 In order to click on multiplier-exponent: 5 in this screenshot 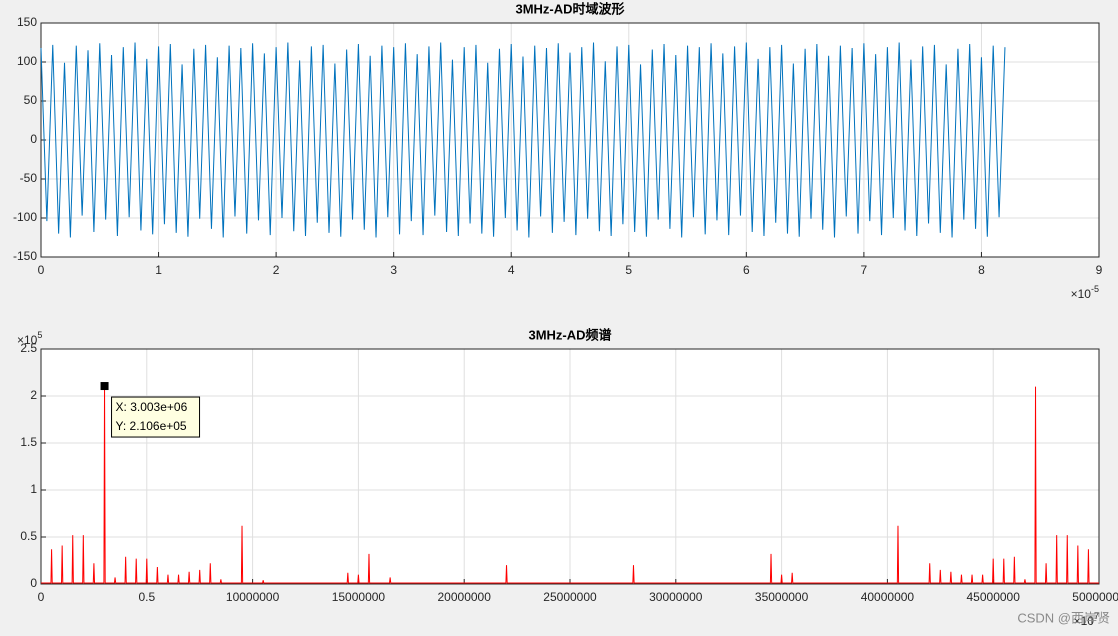, I will do `click(39, 335)`.